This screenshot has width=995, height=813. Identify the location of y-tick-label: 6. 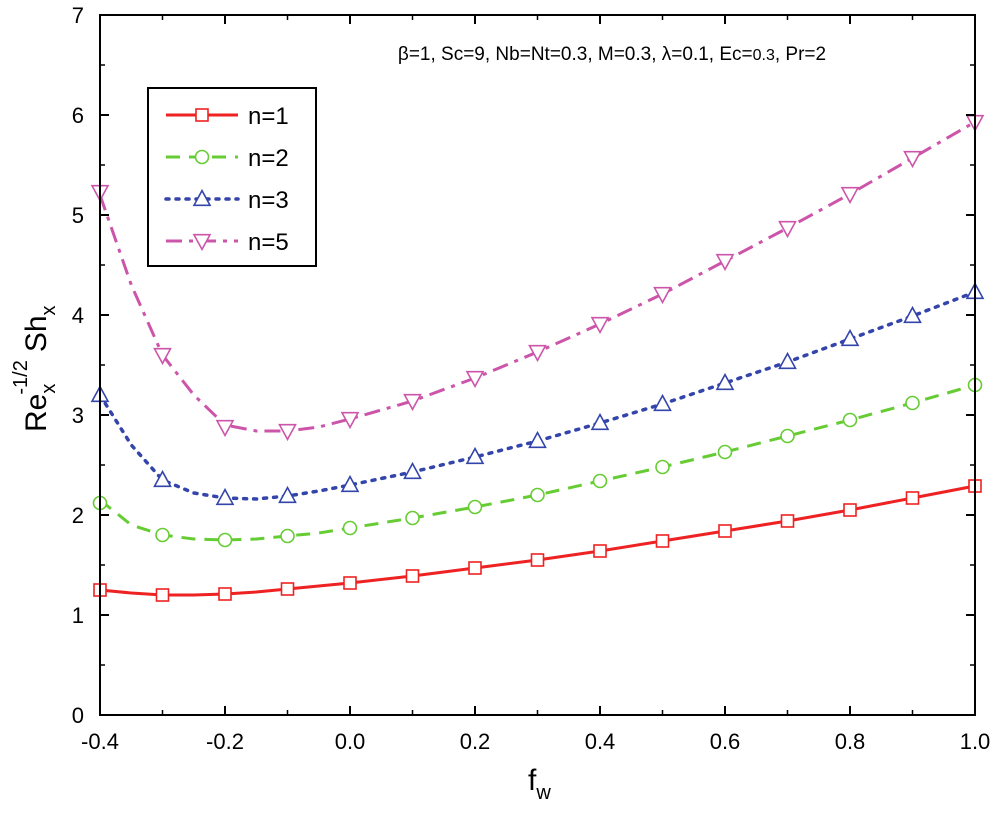
(78, 115).